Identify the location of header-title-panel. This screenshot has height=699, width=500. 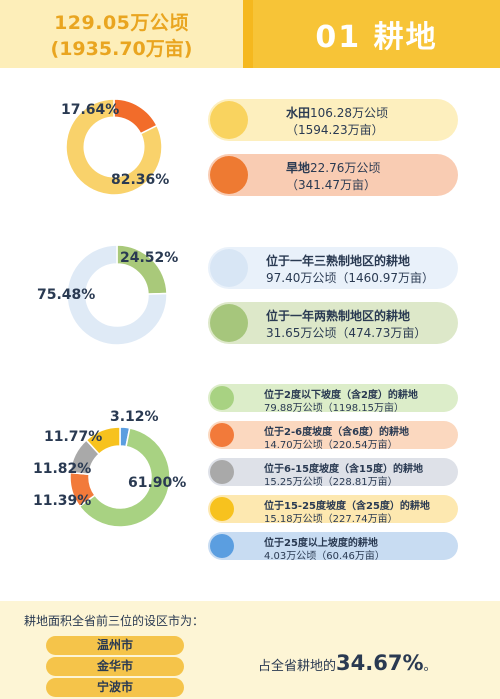
(376, 34).